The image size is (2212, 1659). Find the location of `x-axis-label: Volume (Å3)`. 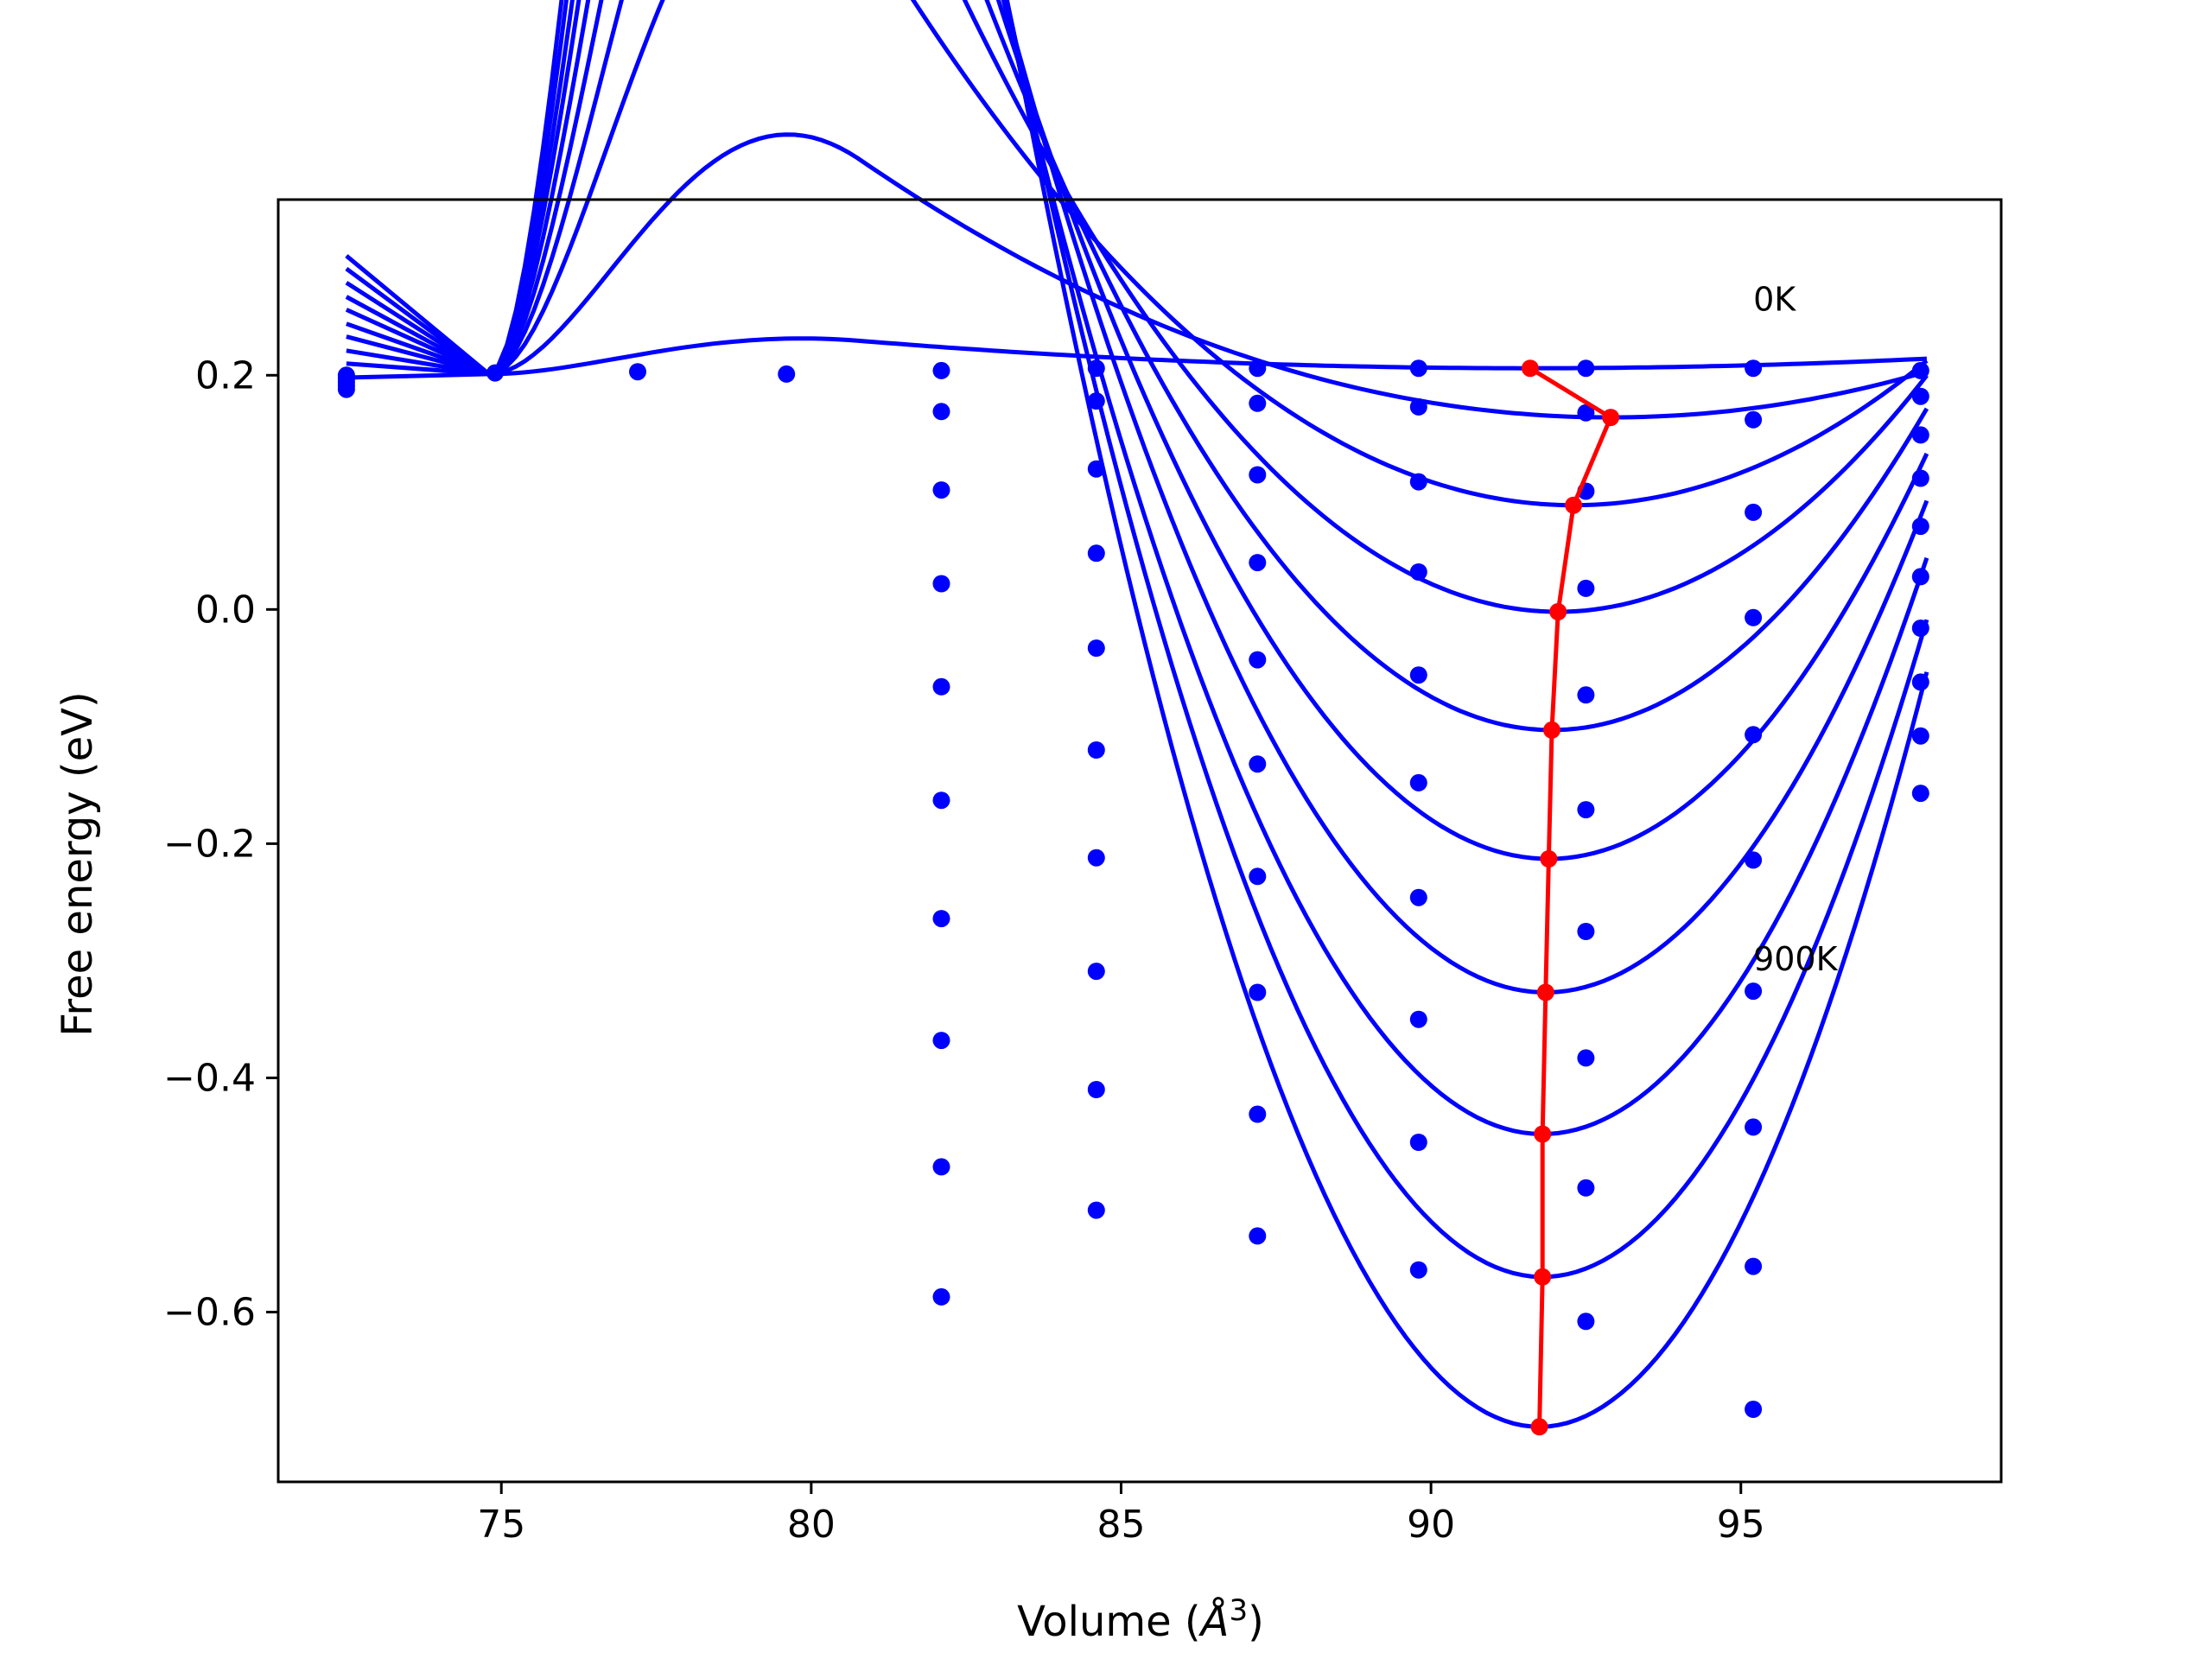

x-axis-label: Volume (Å3) is located at coordinates (1140, 1619).